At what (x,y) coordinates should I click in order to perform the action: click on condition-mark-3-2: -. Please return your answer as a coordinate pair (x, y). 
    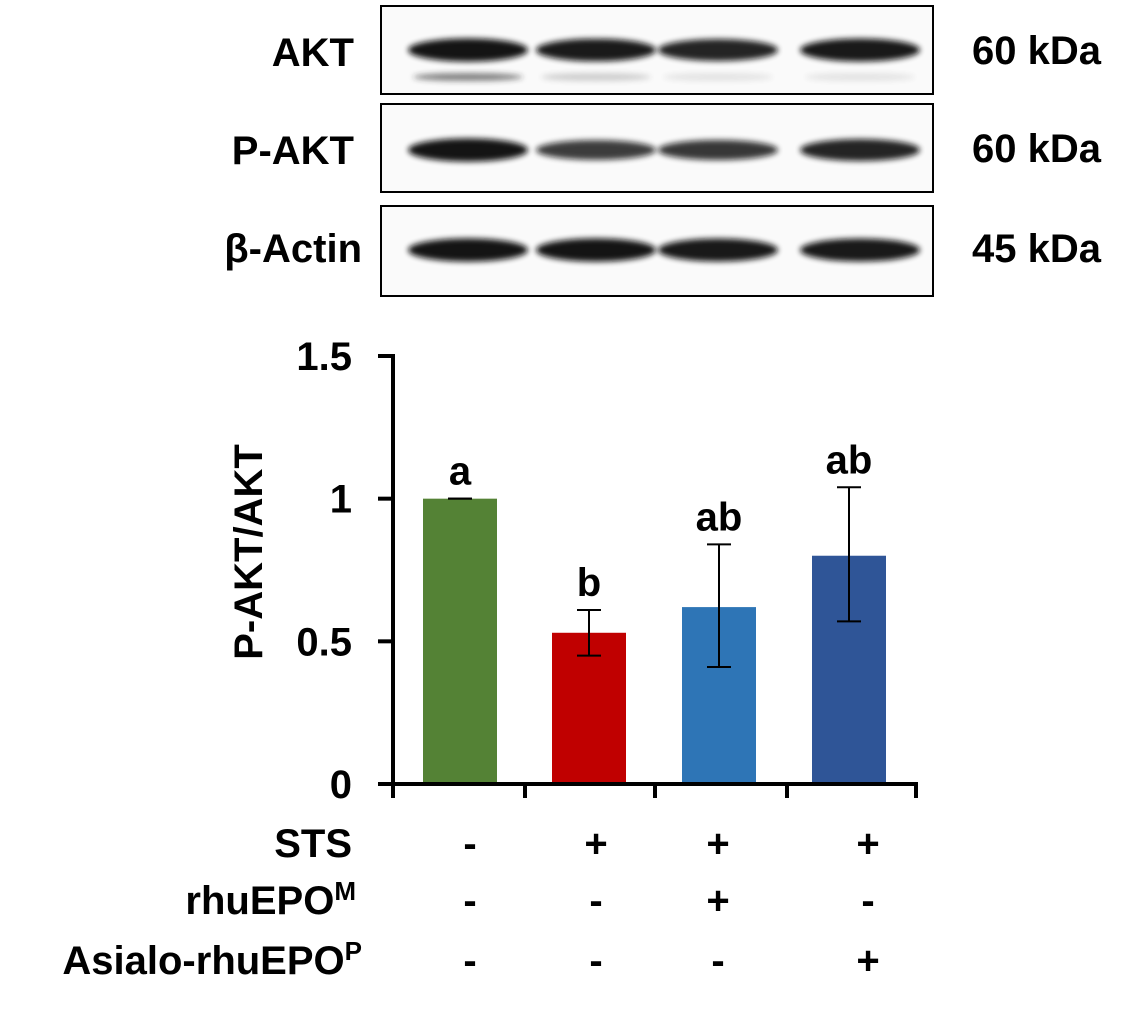
    Looking at the image, I should click on (595, 961).